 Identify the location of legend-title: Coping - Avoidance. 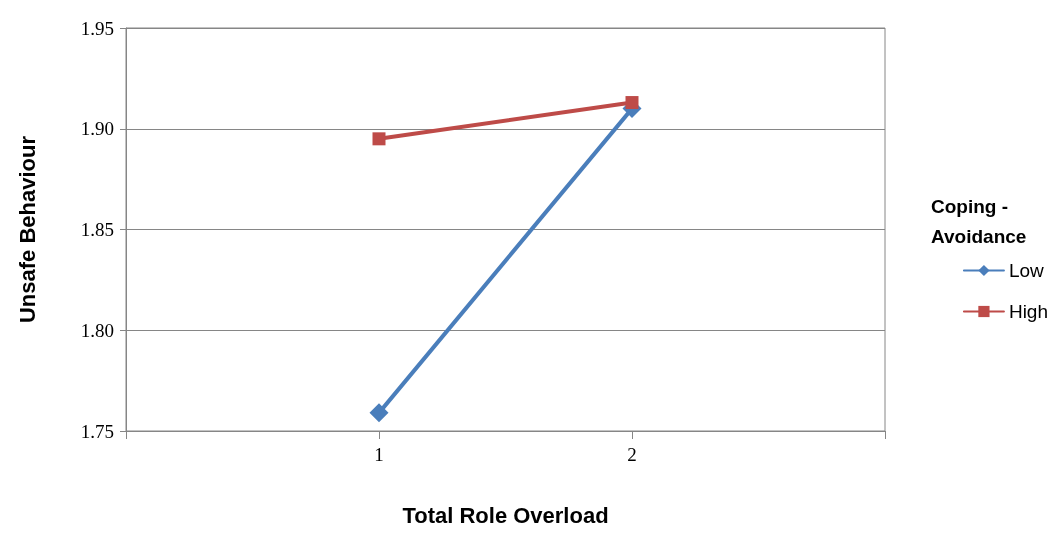
(979, 221).